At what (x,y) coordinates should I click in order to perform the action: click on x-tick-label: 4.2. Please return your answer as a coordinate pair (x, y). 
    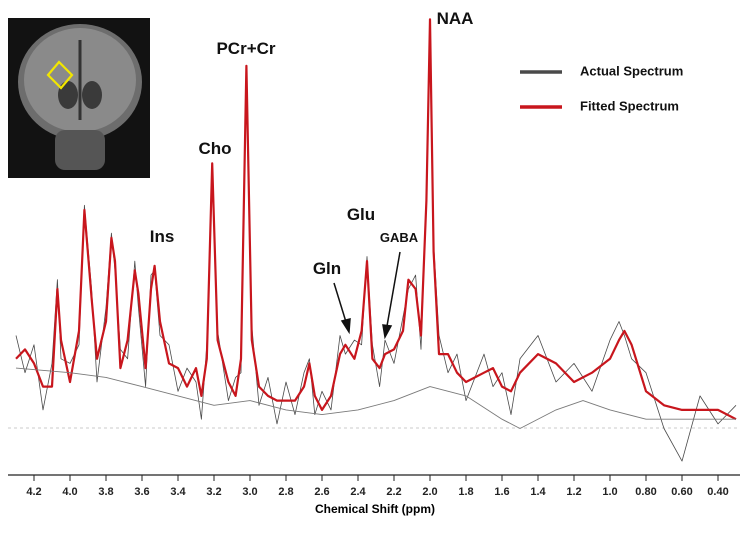
    Looking at the image, I should click on (33, 492).